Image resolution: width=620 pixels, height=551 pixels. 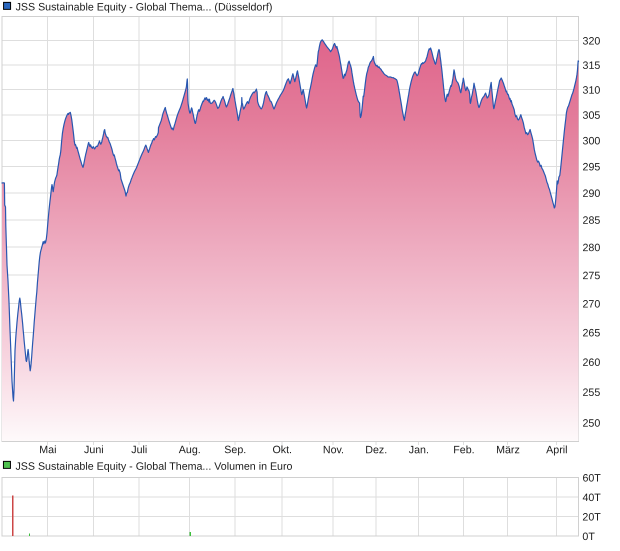 What do you see at coordinates (592, 194) in the screenshot?
I see `svg-text: 290` at bounding box center [592, 194].